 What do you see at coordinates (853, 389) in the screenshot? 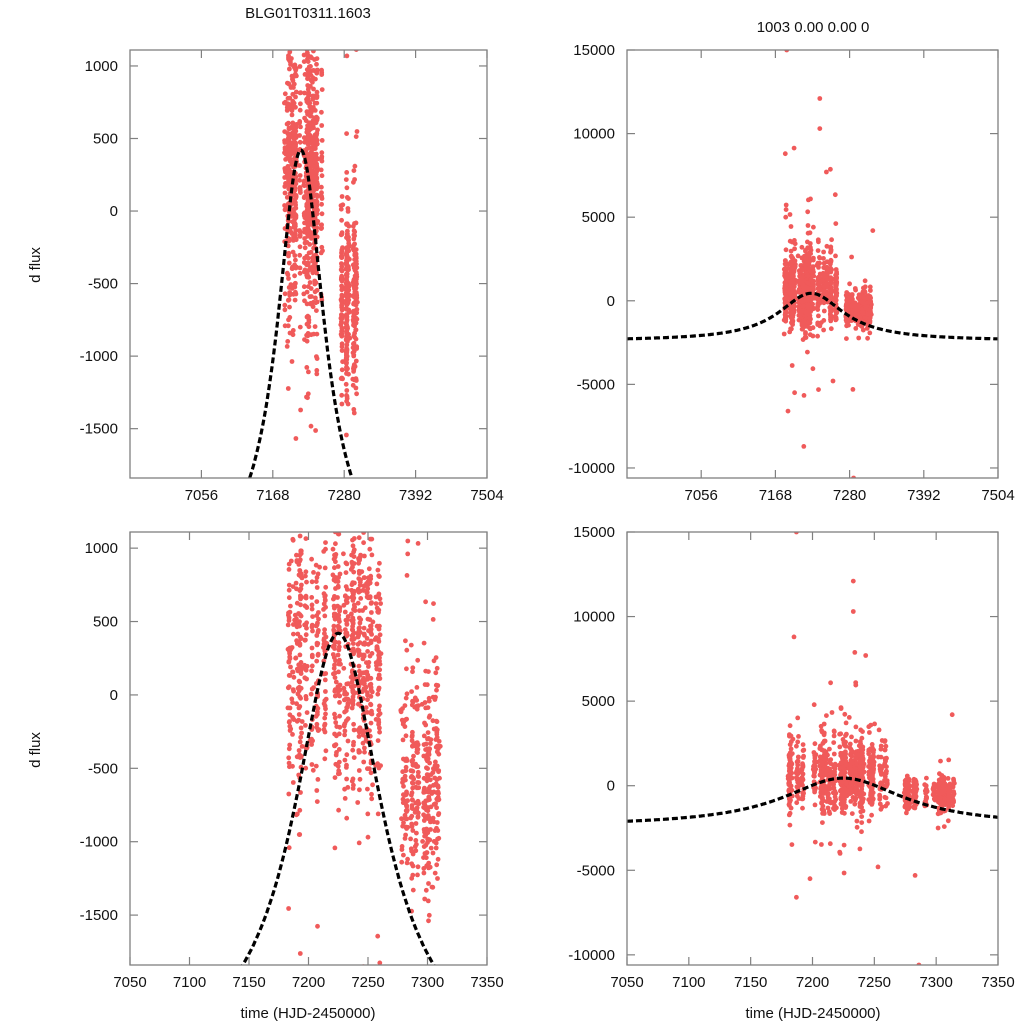
I see `data-point-outlier` at bounding box center [853, 389].